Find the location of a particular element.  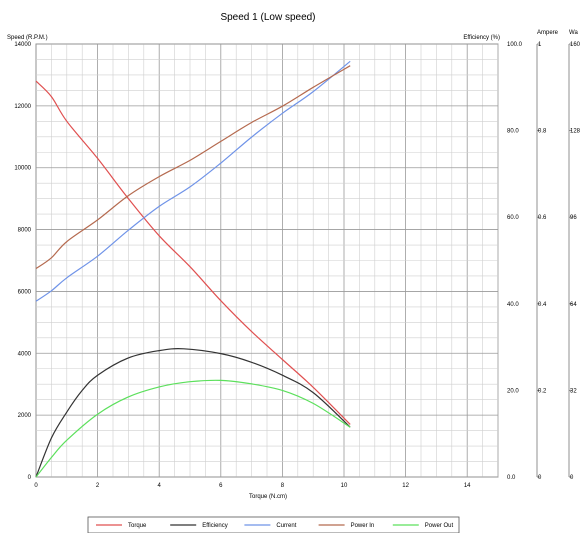

speed-tick-label: 12000 is located at coordinates (22, 107).